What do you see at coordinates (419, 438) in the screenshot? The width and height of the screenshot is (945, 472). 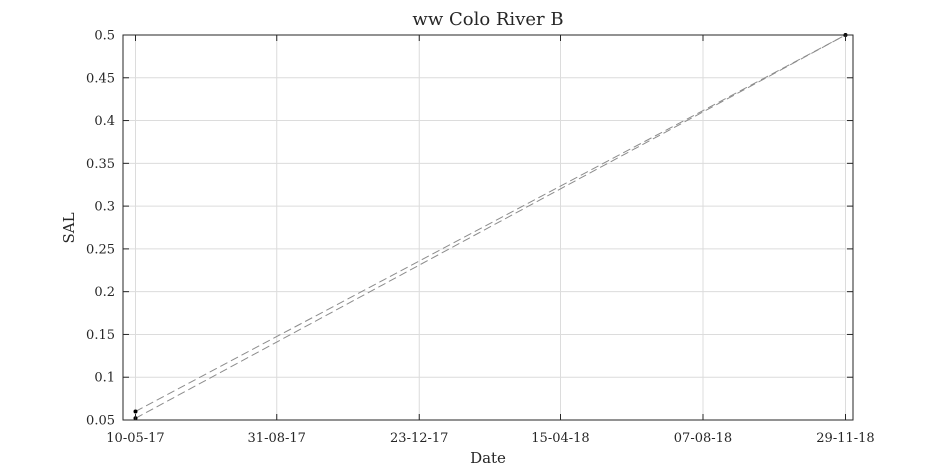 I see `x-tick-label: 23-12-17` at bounding box center [419, 438].